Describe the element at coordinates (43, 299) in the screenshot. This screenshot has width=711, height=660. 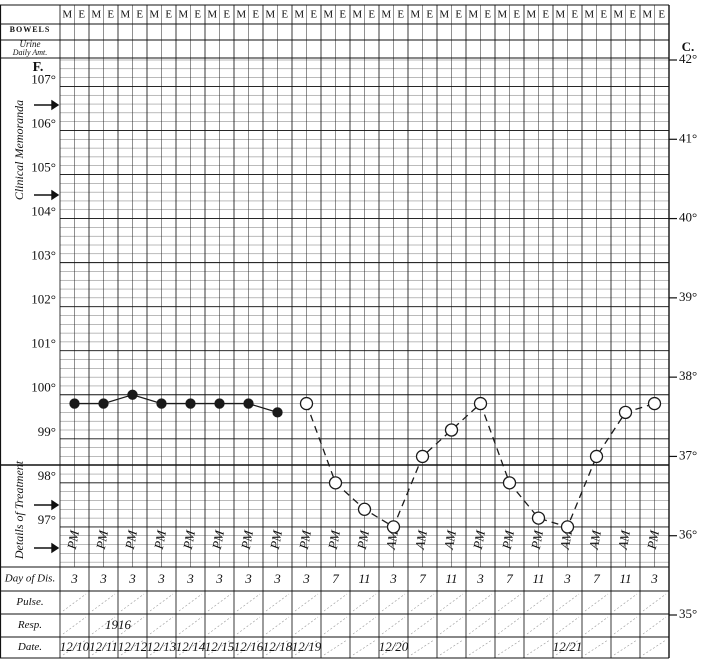
I see `y-tick-label: 102°` at that location.